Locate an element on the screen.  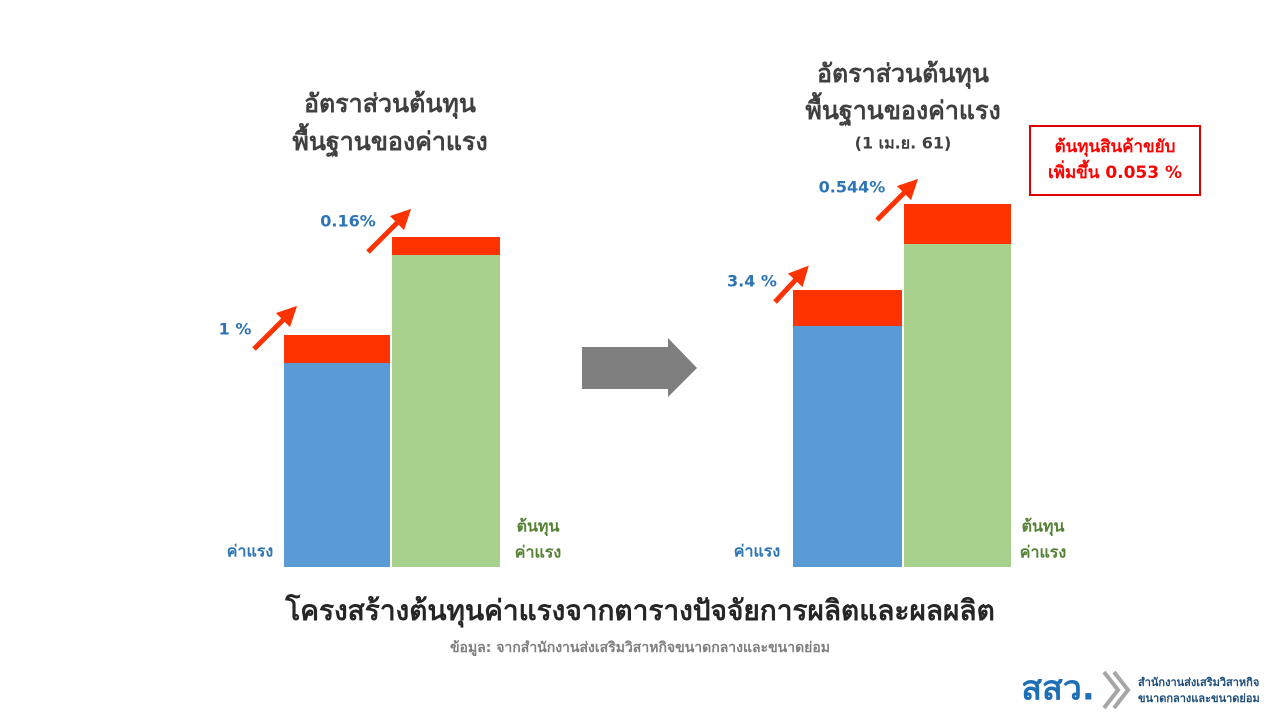
note-text: เพิ่มขึ้น 0.053 % is located at coordinates (1115, 171).